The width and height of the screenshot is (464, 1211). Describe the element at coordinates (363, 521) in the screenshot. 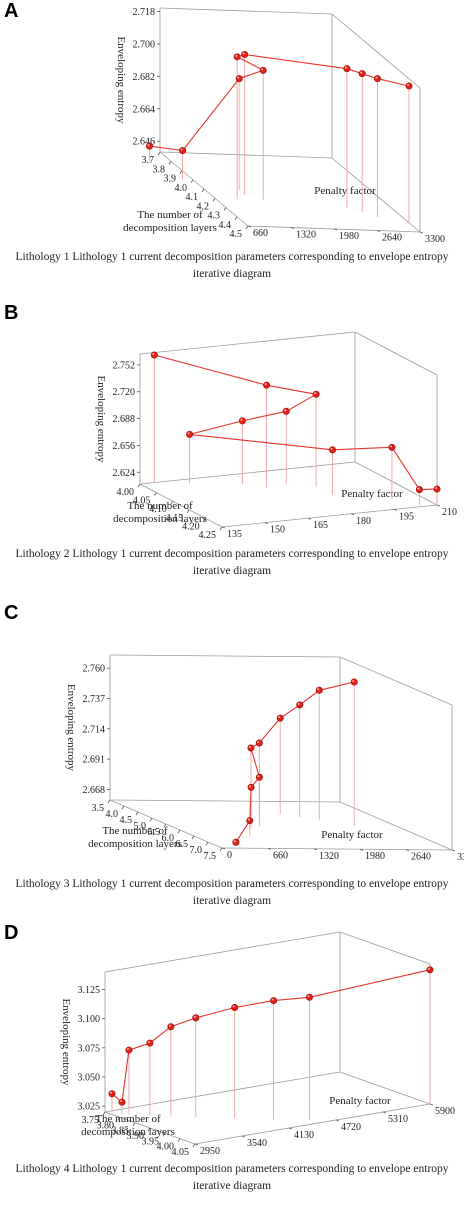

I see `y-tick-label: 180` at that location.